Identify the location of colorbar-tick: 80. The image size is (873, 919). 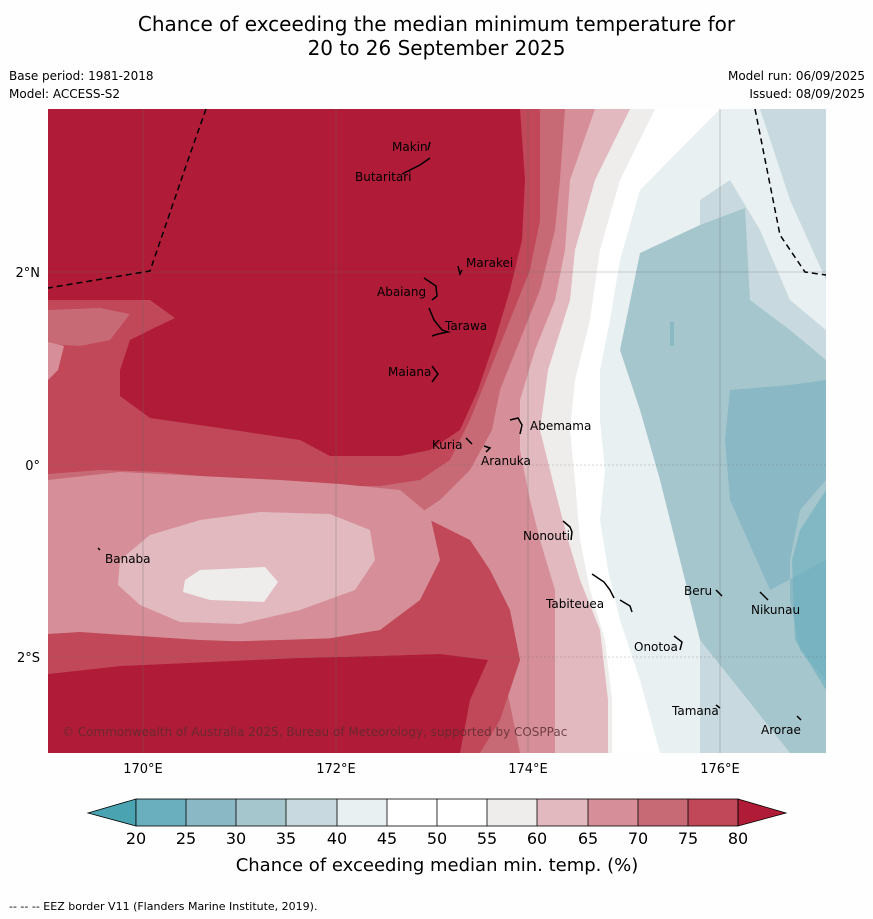
(738, 838).